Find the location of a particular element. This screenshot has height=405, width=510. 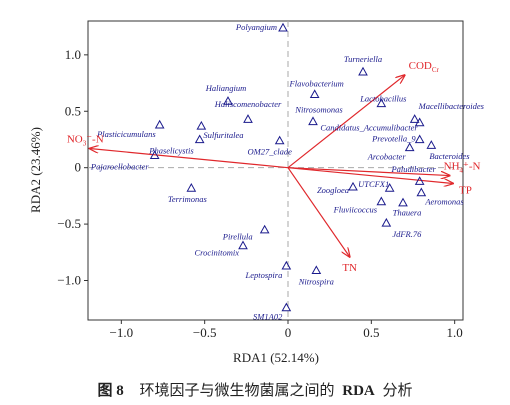

caption-figure-number: 图 8 is located at coordinates (110, 390).